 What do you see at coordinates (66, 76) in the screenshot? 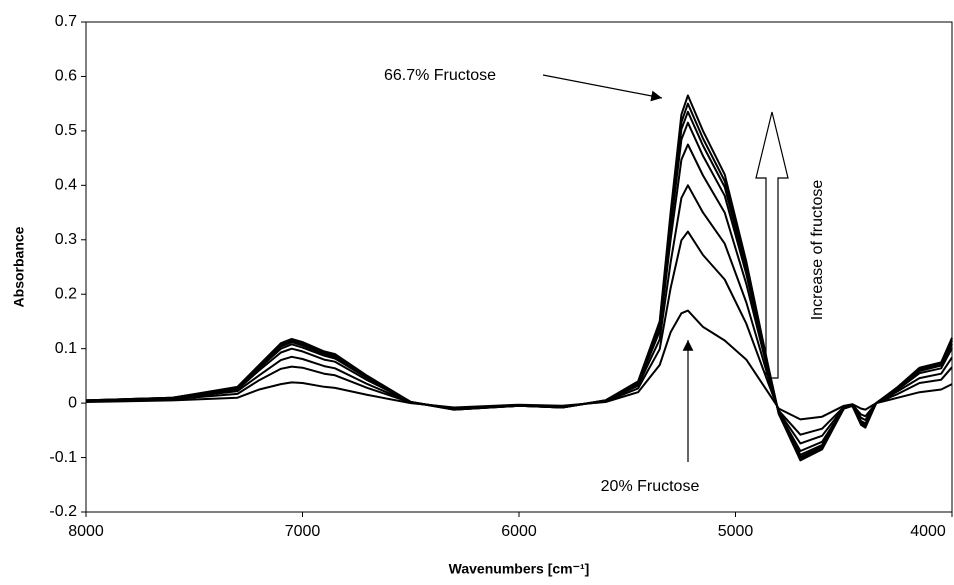
I see `y-tick-label: 0.6` at bounding box center [66, 76].